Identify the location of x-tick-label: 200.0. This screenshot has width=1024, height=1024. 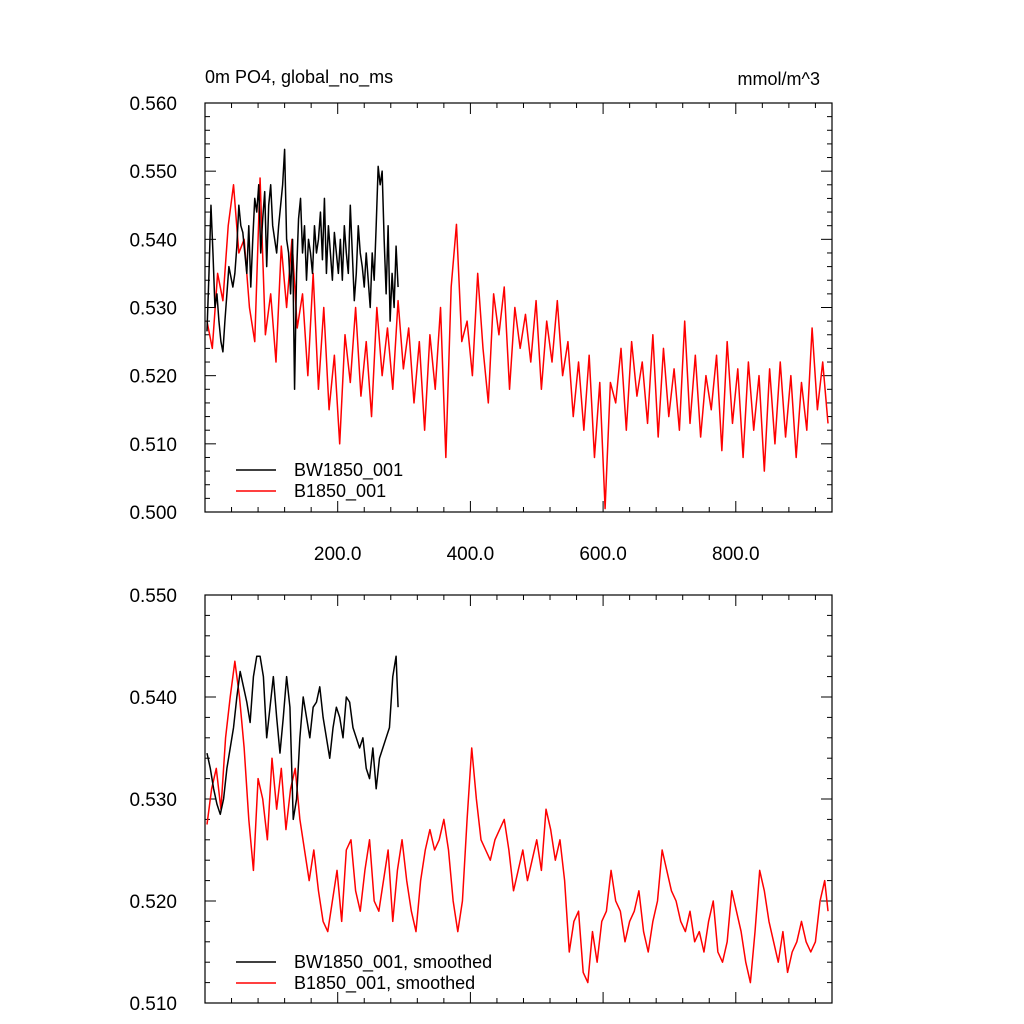
(338, 554).